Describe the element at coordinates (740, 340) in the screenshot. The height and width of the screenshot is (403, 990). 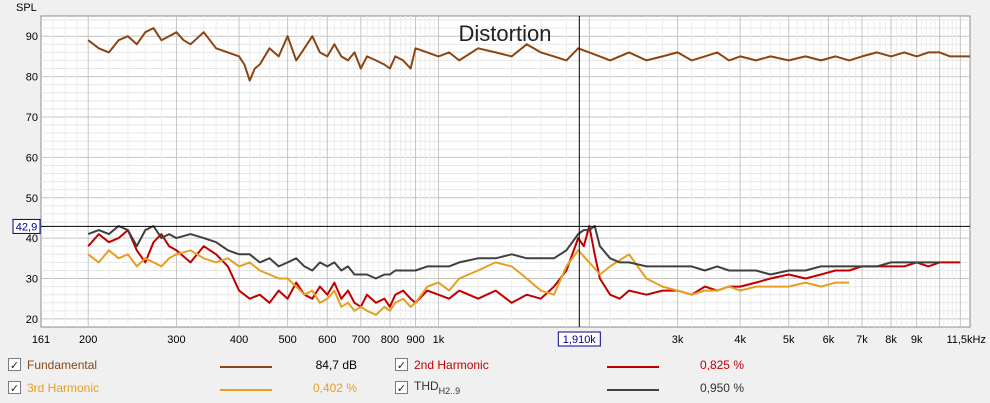
I see `x-tick-label: 4k` at that location.